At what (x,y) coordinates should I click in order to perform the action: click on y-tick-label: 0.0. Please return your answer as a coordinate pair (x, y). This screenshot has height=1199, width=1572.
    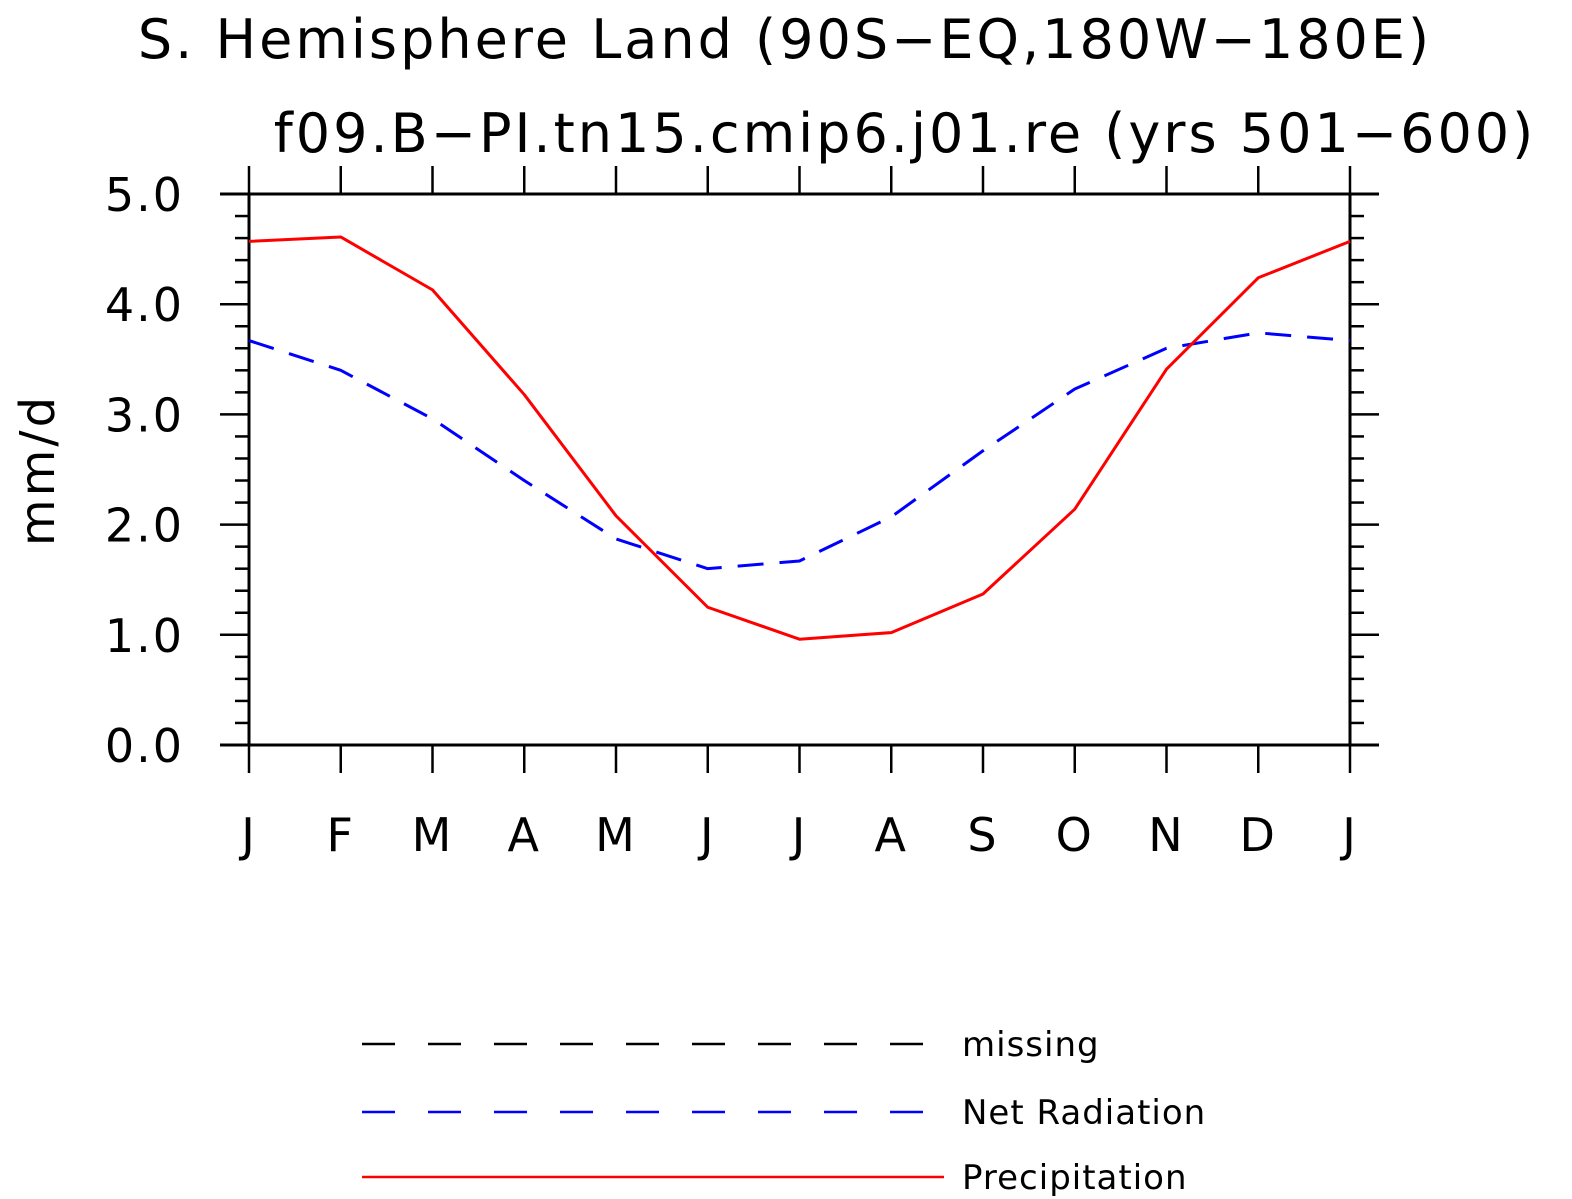
    Looking at the image, I should click on (144, 746).